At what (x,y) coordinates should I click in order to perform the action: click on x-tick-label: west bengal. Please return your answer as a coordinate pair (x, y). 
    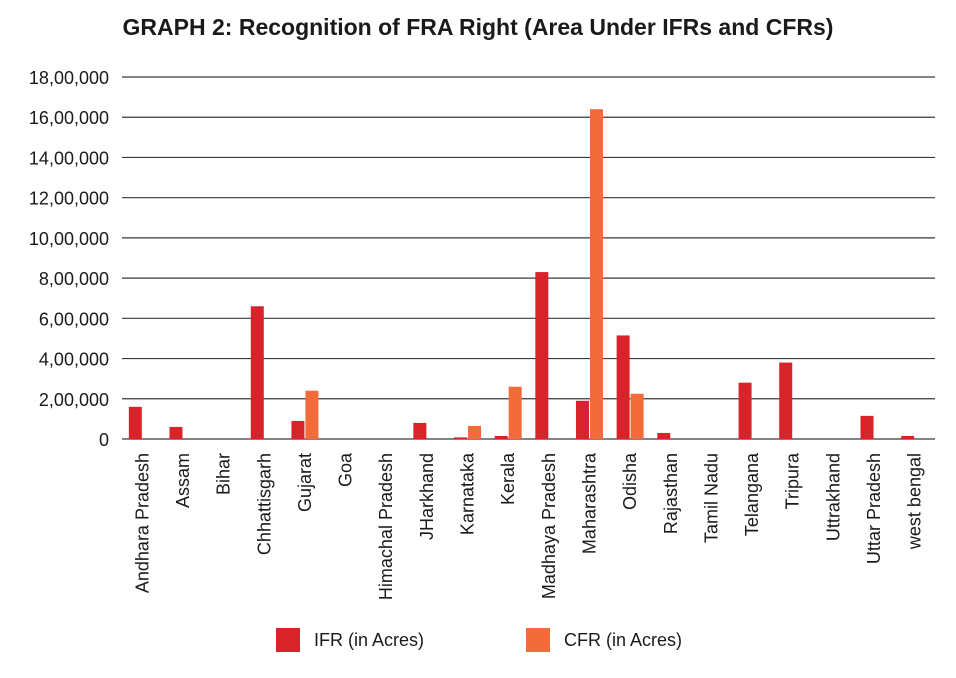
    Looking at the image, I should click on (915, 501).